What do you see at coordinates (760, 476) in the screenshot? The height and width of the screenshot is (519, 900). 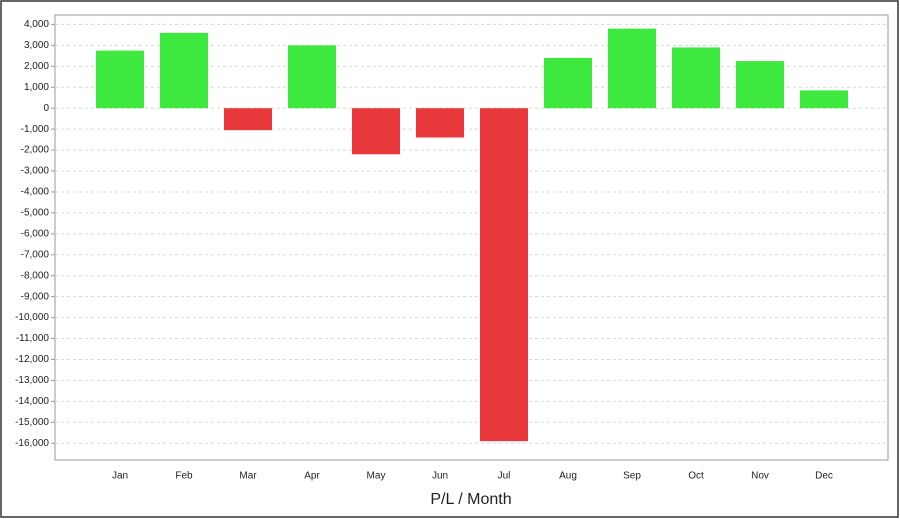 I see `x-tick-label: Nov` at bounding box center [760, 476].